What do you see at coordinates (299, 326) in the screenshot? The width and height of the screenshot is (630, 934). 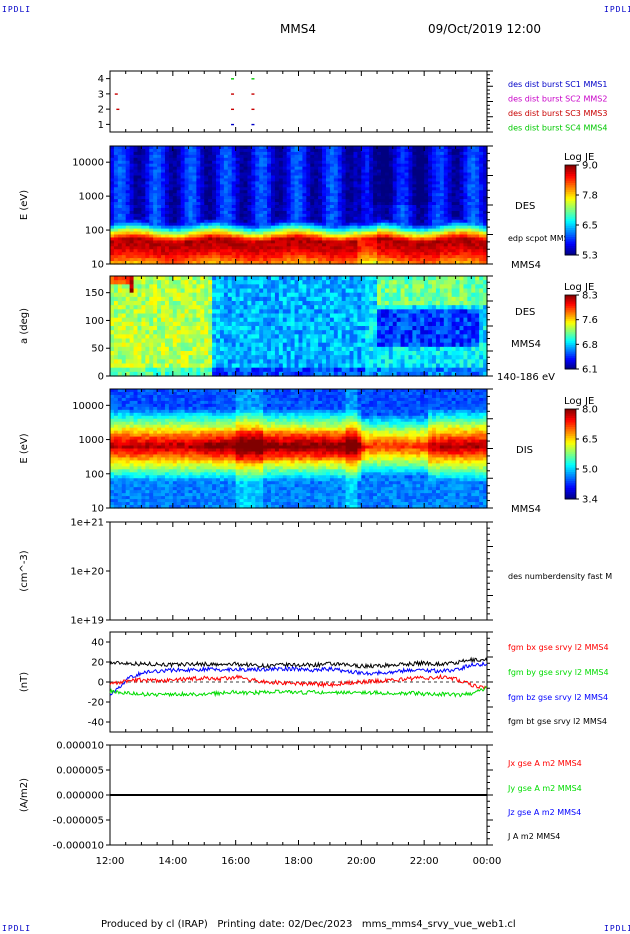 I see `des-pitch-spectrogram-cells` at bounding box center [299, 326].